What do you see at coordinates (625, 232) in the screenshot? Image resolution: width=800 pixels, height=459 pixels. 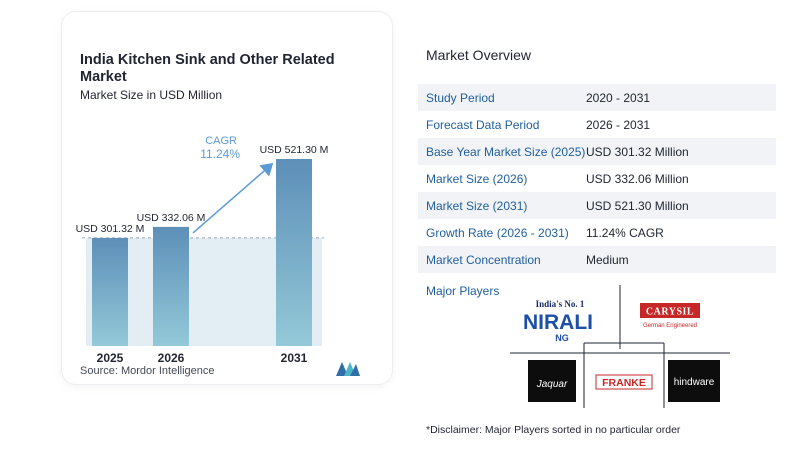 I see `overview-value: 11.24% CAGR` at bounding box center [625, 232].